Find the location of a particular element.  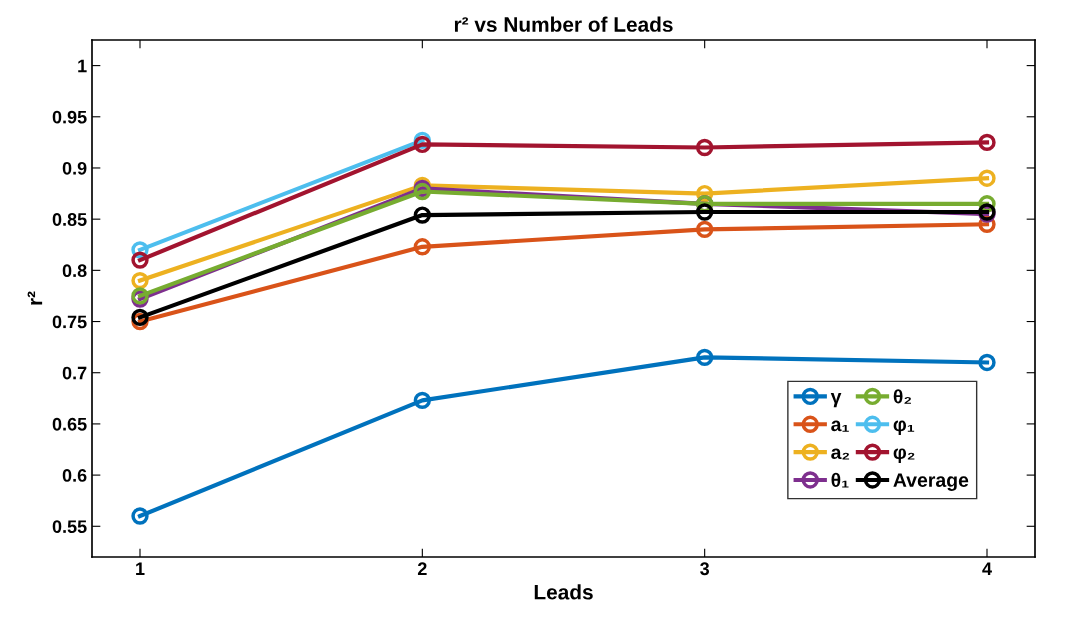

y-tick-label: 0.7 is located at coordinates (74, 373).